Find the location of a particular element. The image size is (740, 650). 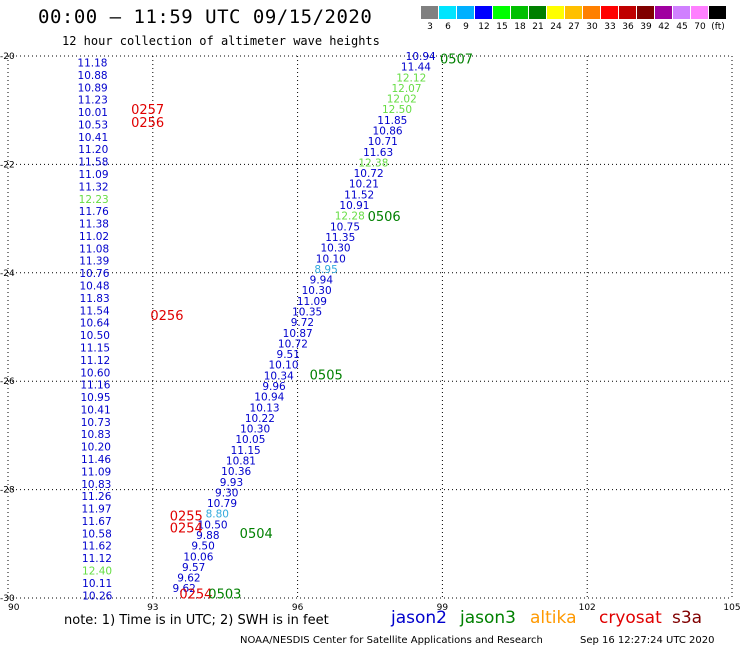

wave-height-label: 10.01 is located at coordinates (93, 113).